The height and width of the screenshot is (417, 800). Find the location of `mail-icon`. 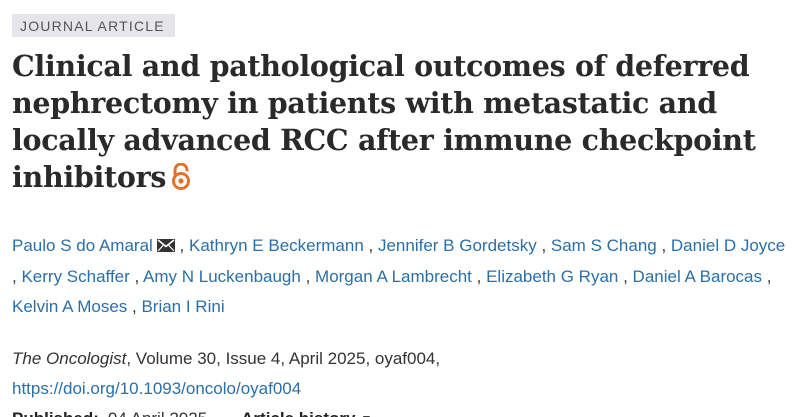

mail-icon is located at coordinates (165, 247).